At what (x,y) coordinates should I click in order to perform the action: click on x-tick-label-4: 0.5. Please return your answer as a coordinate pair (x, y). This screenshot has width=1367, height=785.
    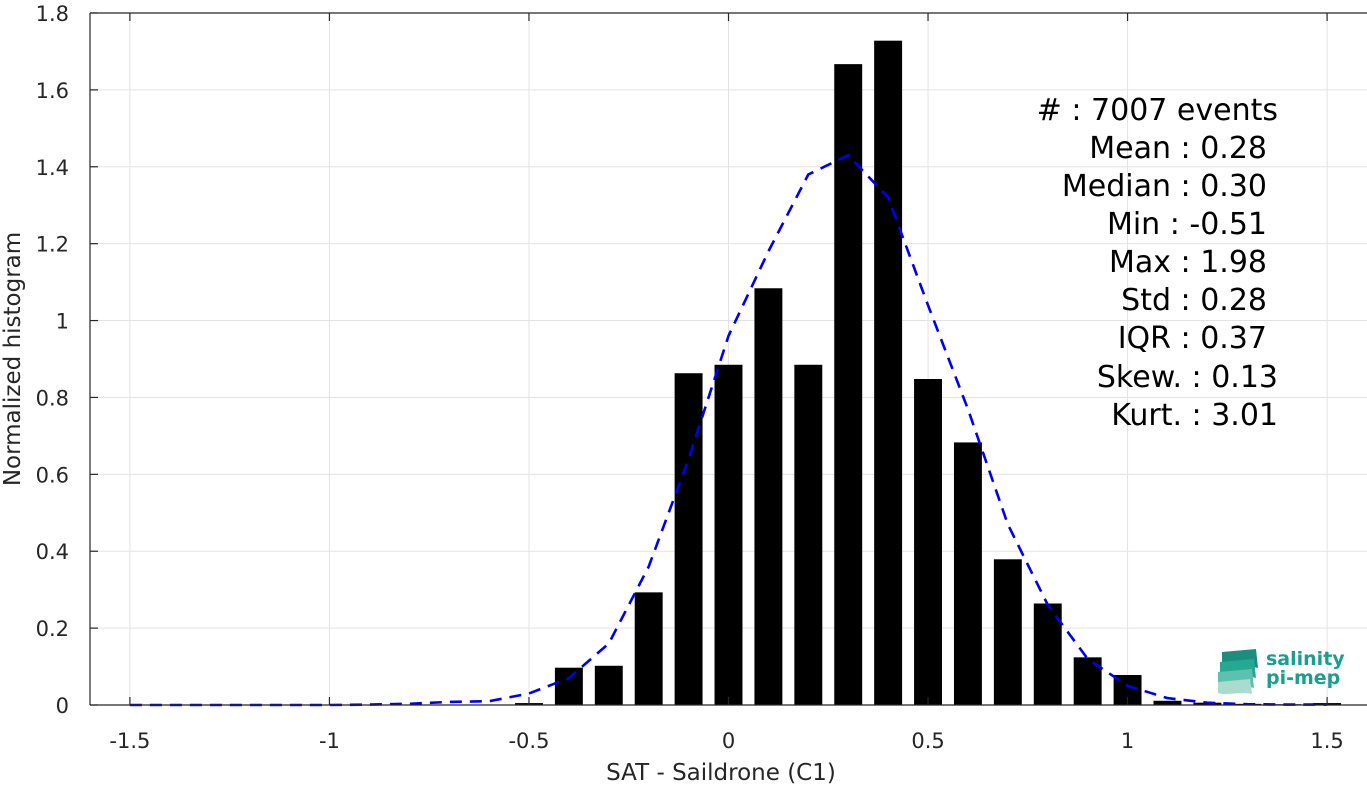
    Looking at the image, I should click on (927, 741).